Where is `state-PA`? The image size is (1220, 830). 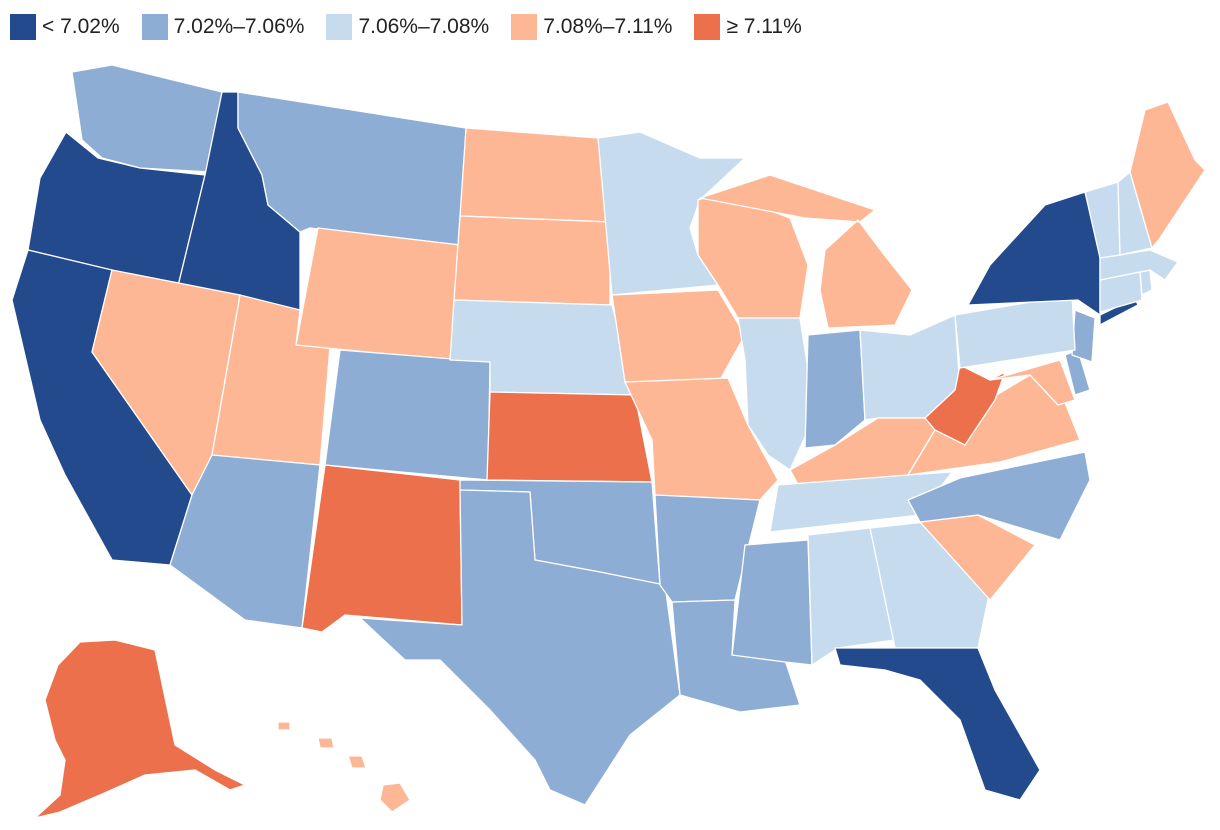 state-PA is located at coordinates (1015, 331).